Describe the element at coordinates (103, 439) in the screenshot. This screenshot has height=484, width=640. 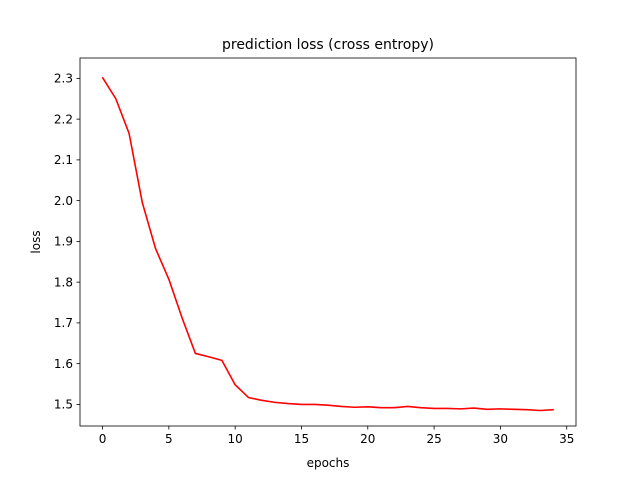
I see `x-tick-label: 0` at that location.